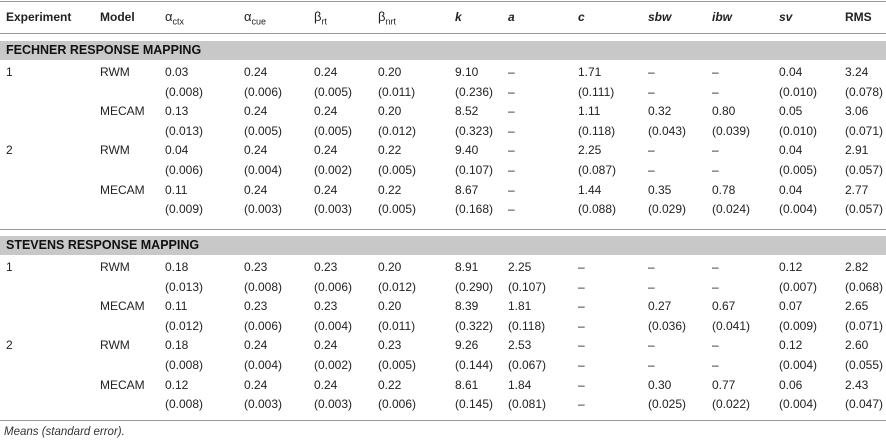 This screenshot has height=445, width=886. I want to click on table-cell: 2.53, so click(520, 345).